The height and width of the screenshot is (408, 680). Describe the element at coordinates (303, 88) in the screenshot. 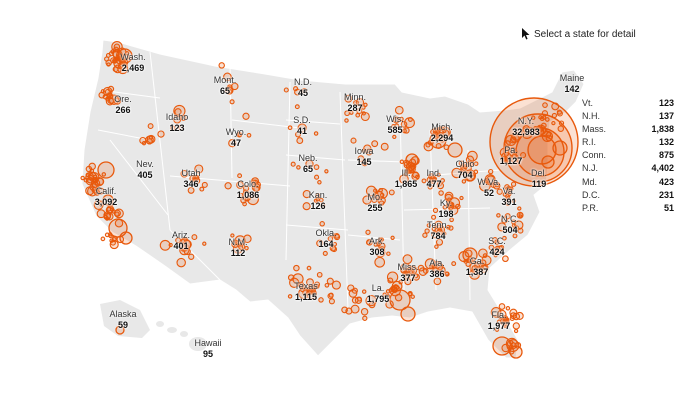

I see `state-label-nd: N.D. 45` at that location.